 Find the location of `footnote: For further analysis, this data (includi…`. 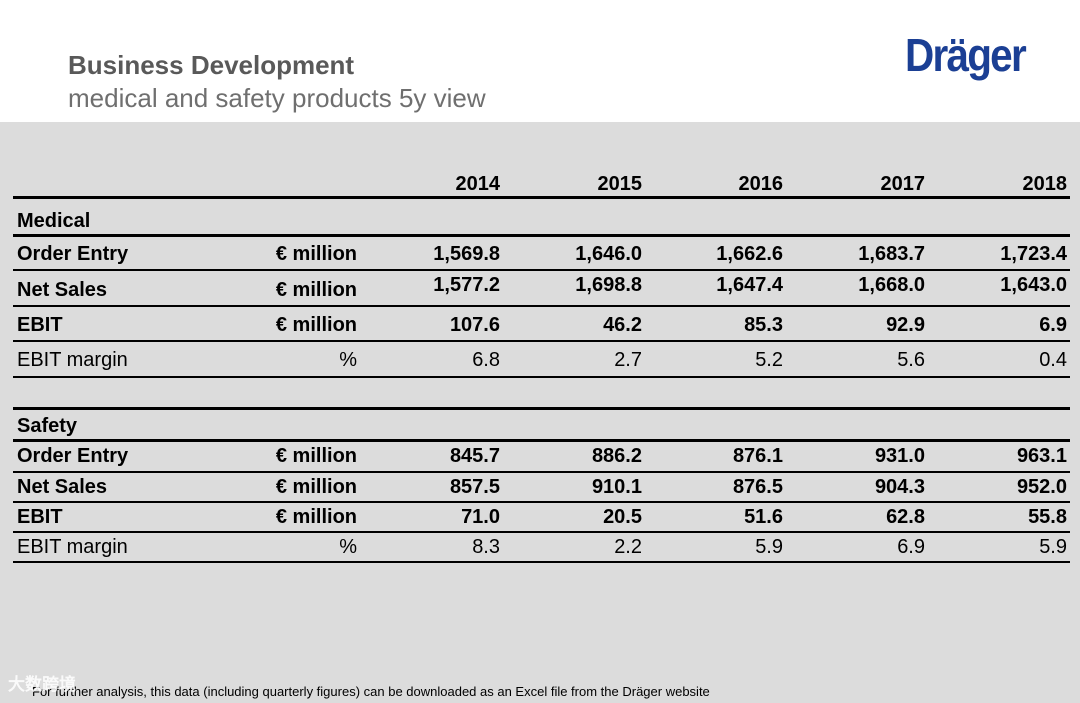

footnote: For further analysis, this data (includi… is located at coordinates (371, 691).